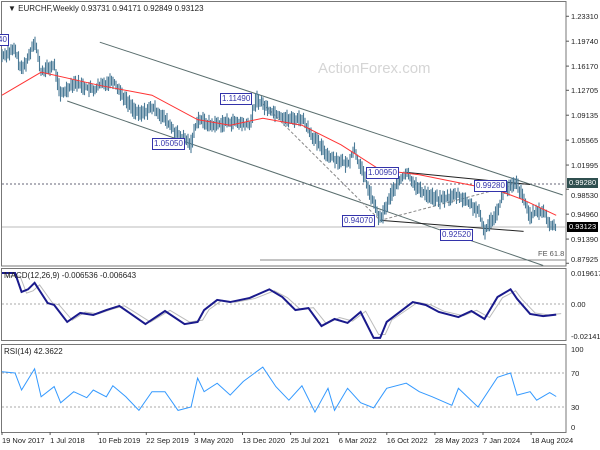 The width and height of the screenshot is (600, 450). Describe the element at coordinates (12, 8) in the screenshot. I see `menu-triangle-icon: ▼` at that location.